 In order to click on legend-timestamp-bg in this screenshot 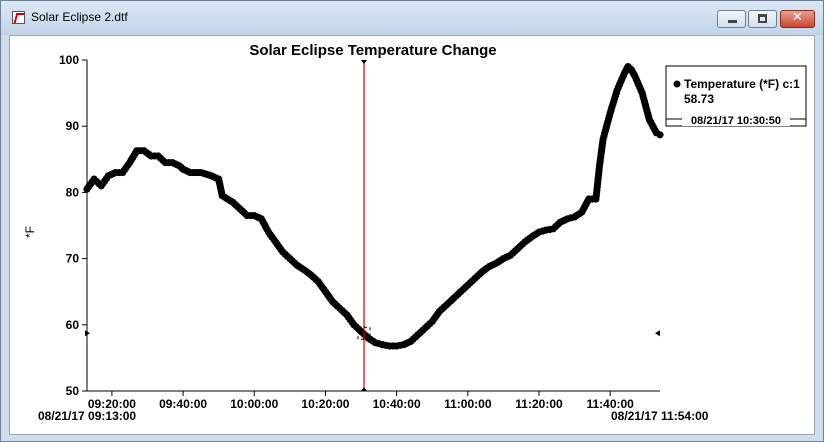, I will do `click(736, 119)`.